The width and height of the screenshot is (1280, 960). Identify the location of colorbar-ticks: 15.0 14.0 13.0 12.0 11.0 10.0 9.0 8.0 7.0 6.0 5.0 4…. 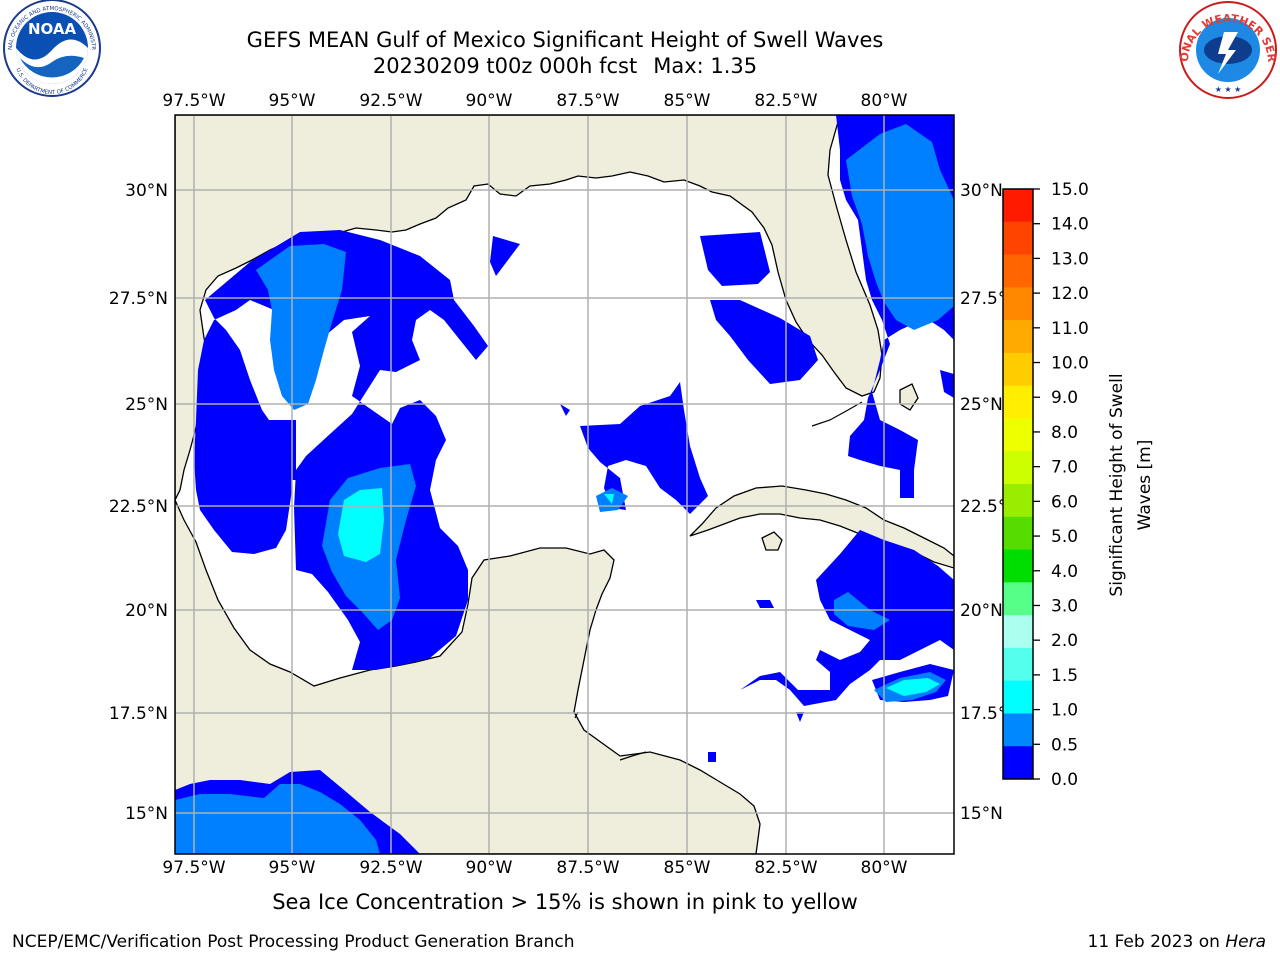
(1061, 485).